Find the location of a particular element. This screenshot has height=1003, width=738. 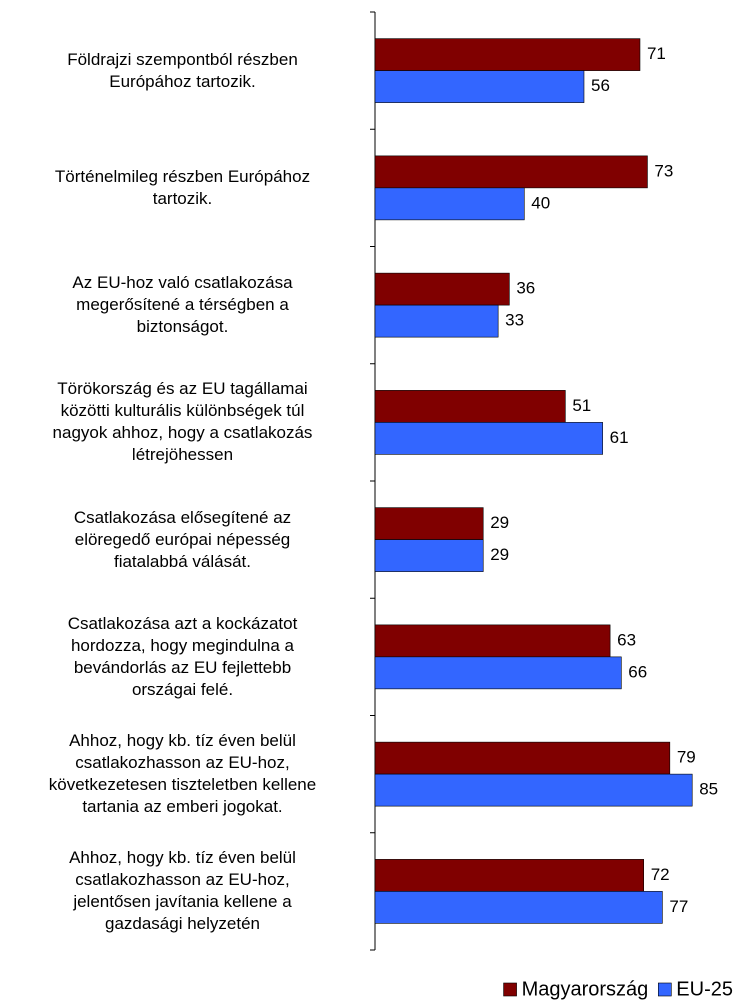

data-label: 33 is located at coordinates (514, 320).